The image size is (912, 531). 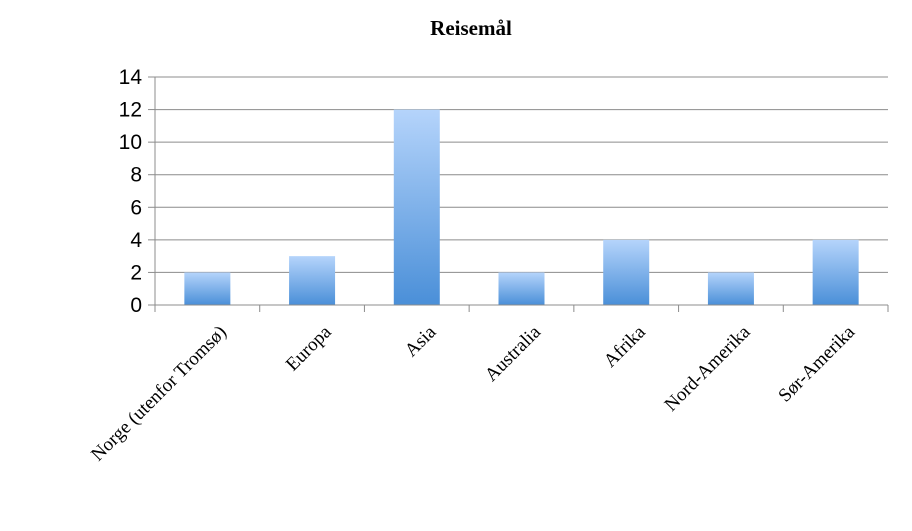 I want to click on x-tick-label: Asia, so click(x=421, y=341).